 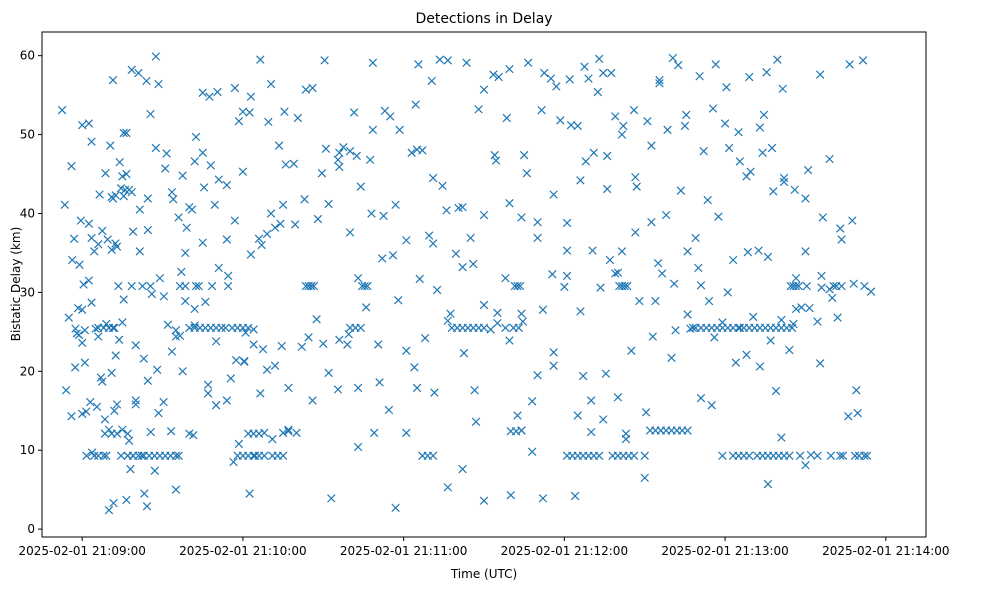 What do you see at coordinates (27, 213) in the screenshot?
I see `y-tick-label: 40` at bounding box center [27, 213].